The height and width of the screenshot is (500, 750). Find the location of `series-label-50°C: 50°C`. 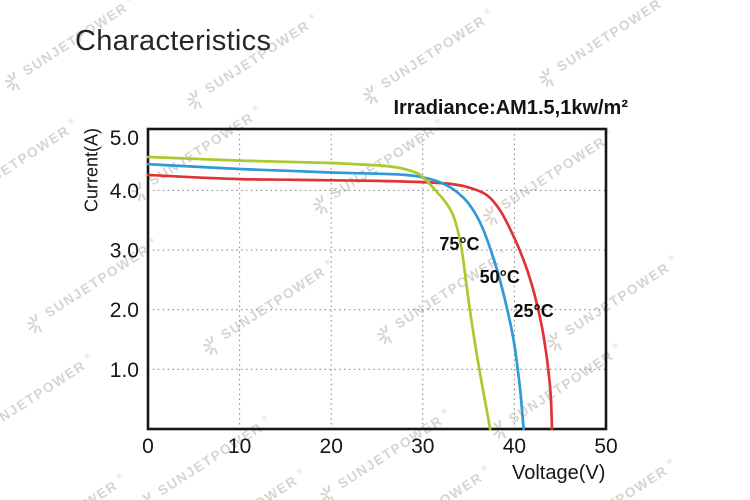

series-label-50°C: 50°C is located at coordinates (500, 277).